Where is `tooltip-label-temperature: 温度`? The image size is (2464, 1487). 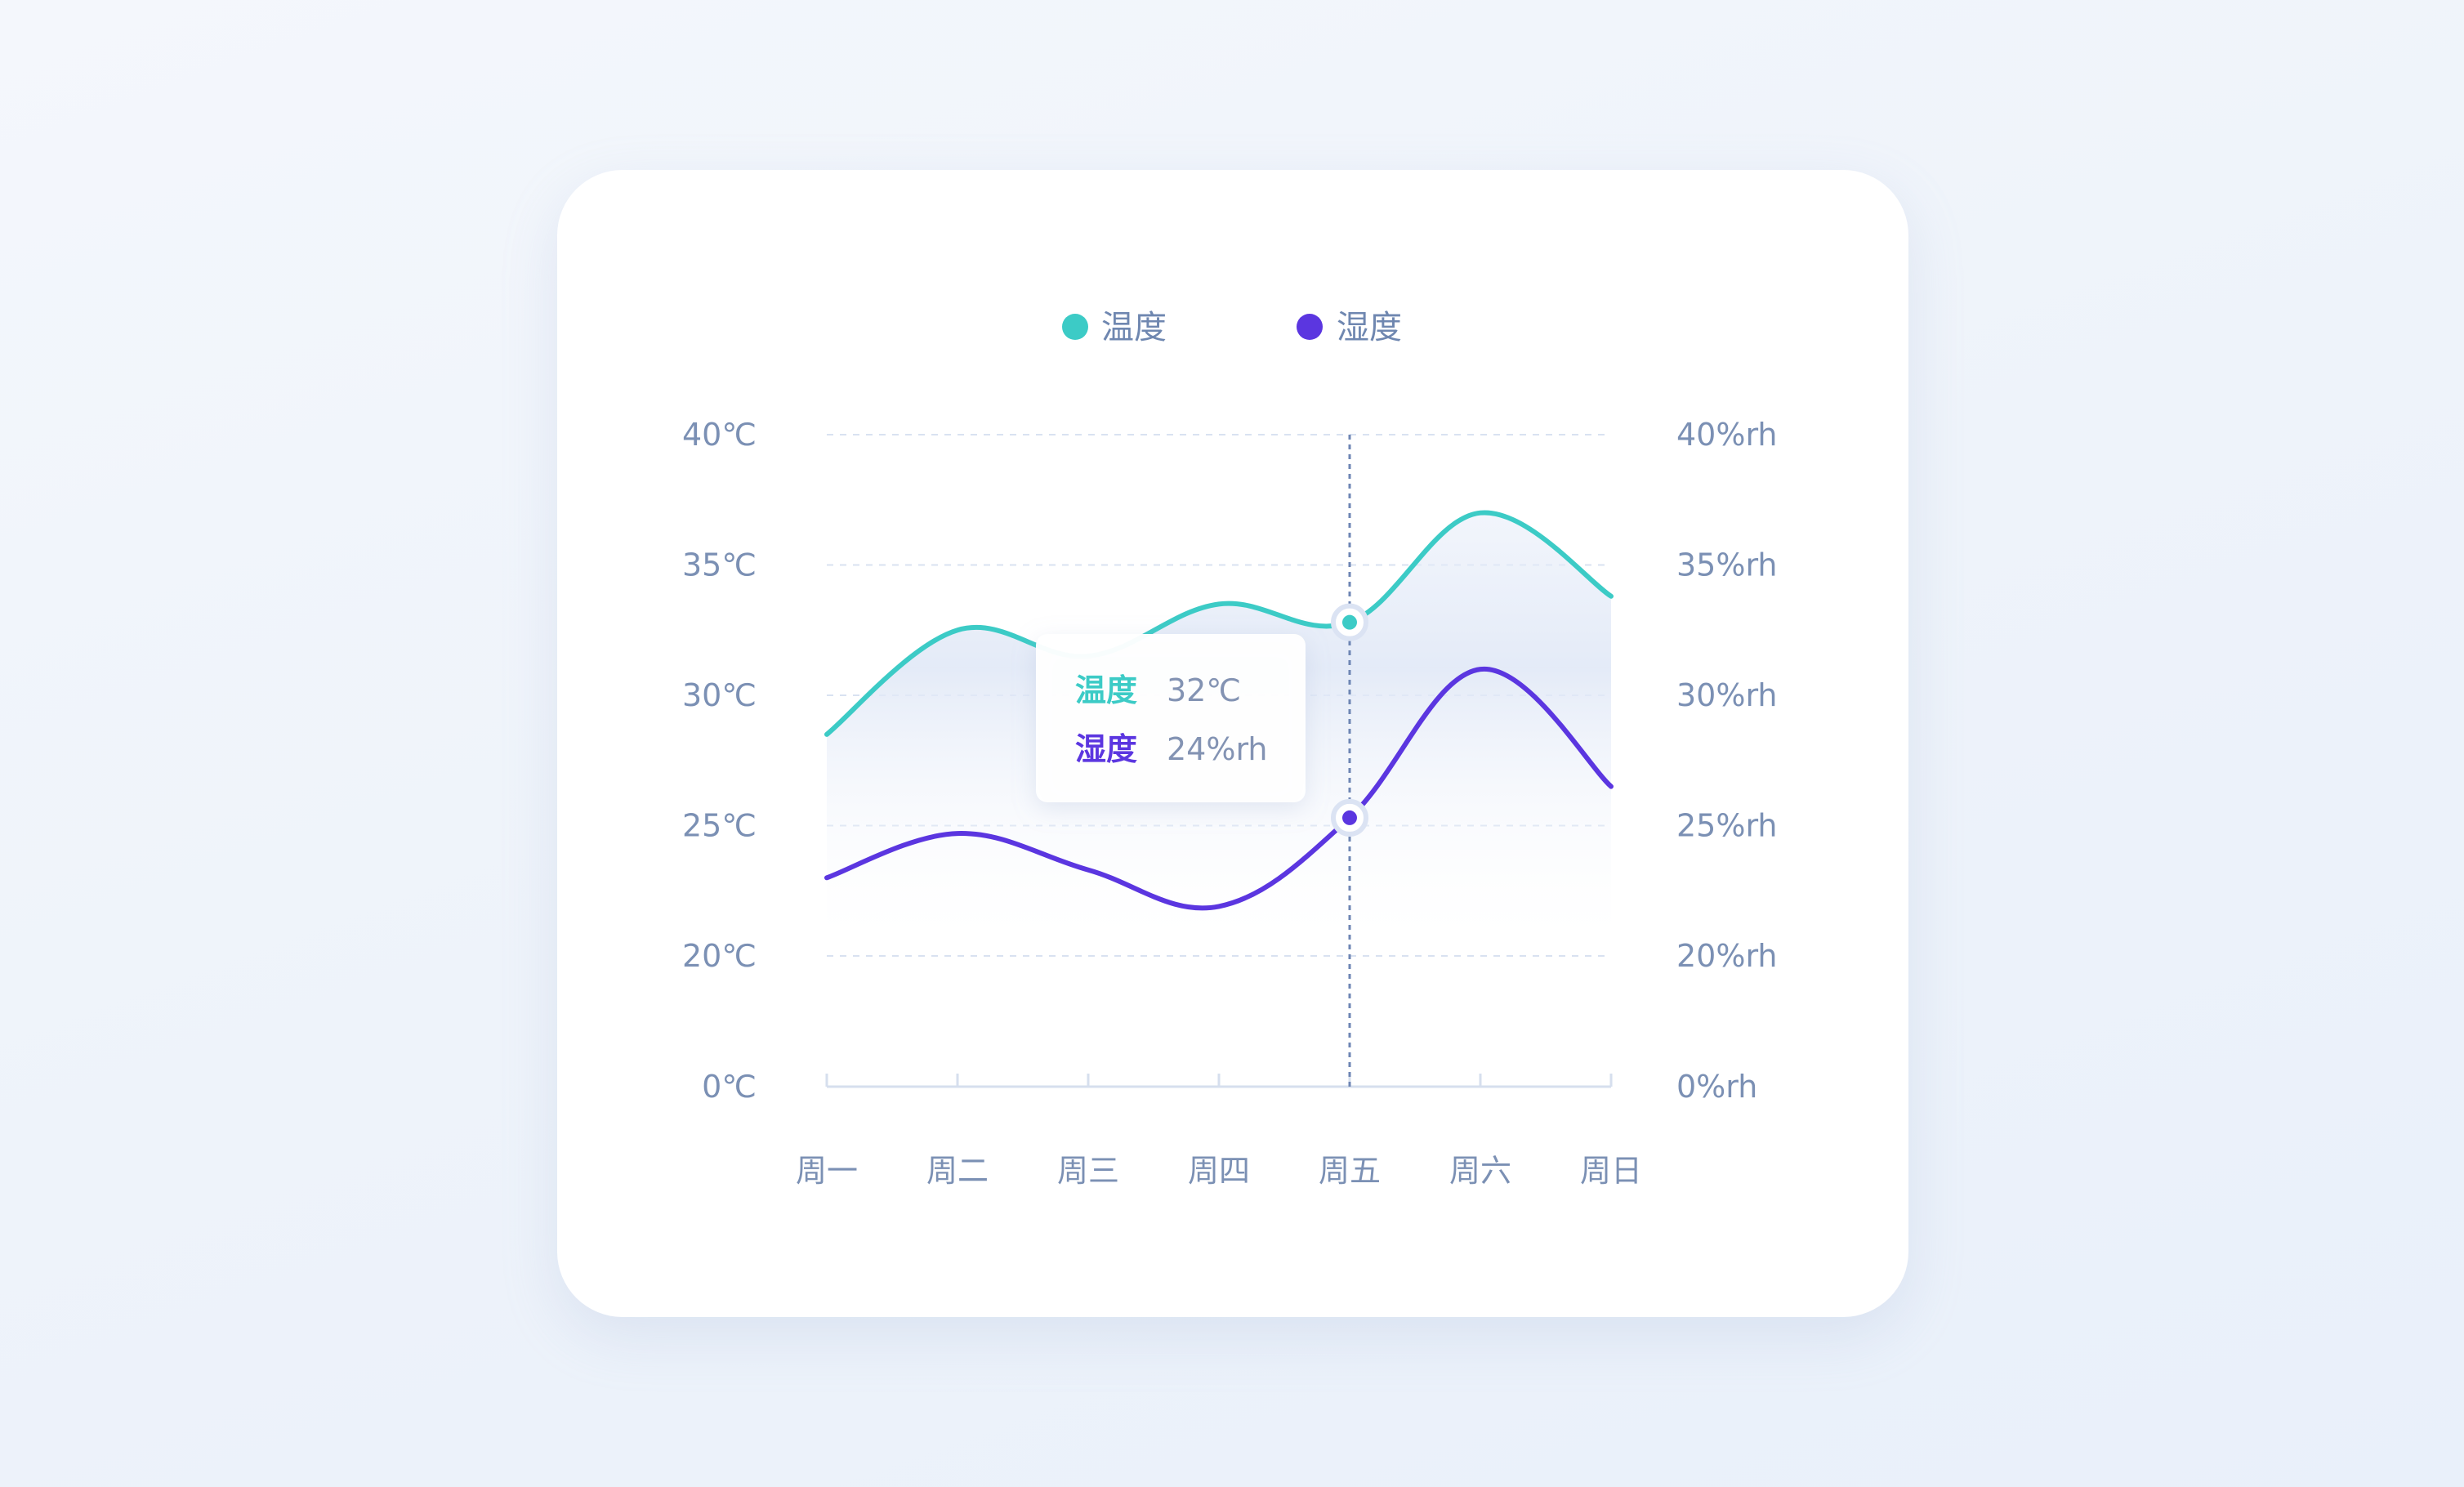 tooltip-label-temperature: 温度 is located at coordinates (1106, 690).